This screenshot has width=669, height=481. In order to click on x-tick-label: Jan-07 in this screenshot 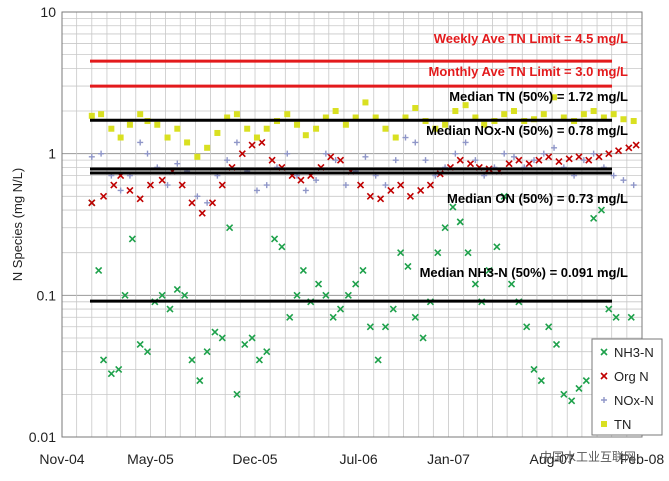, I will do `click(448, 459)`.